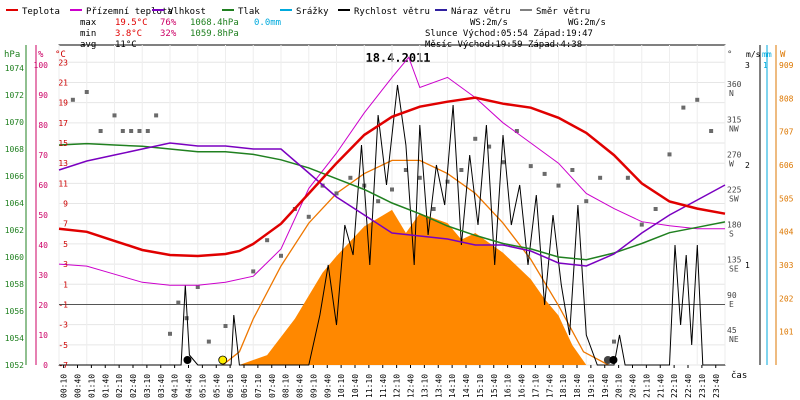  Describe the element at coordinates (312, 12) in the screenshot. I see `legend-label-srazky: Srážky` at that location.